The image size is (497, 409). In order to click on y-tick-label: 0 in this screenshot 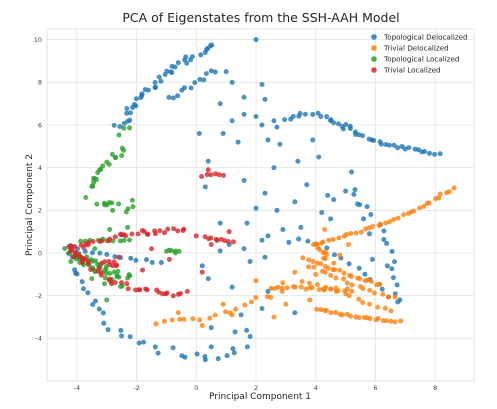, I will do `click(40, 253)`.